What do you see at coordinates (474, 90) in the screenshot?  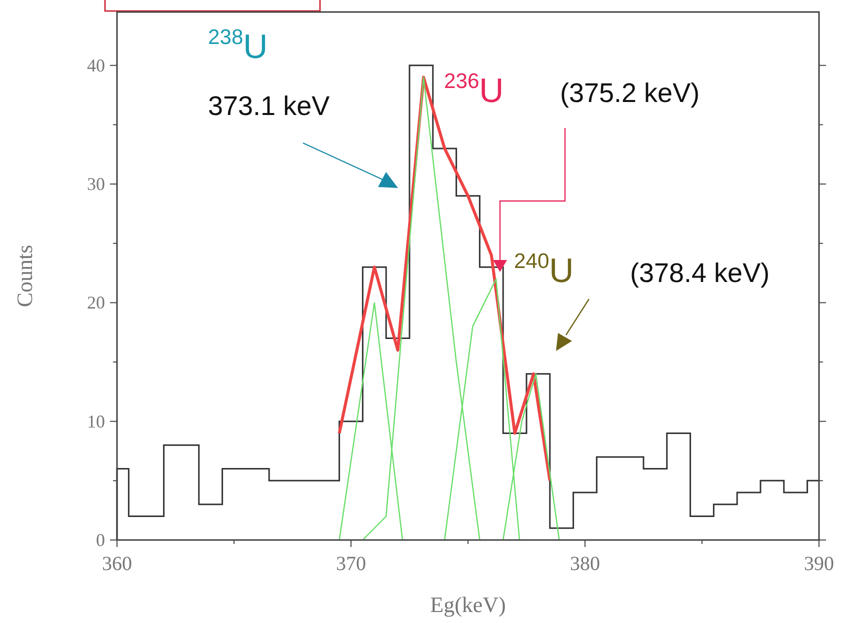 I see `annotation: $^{236}$U` at bounding box center [474, 90].